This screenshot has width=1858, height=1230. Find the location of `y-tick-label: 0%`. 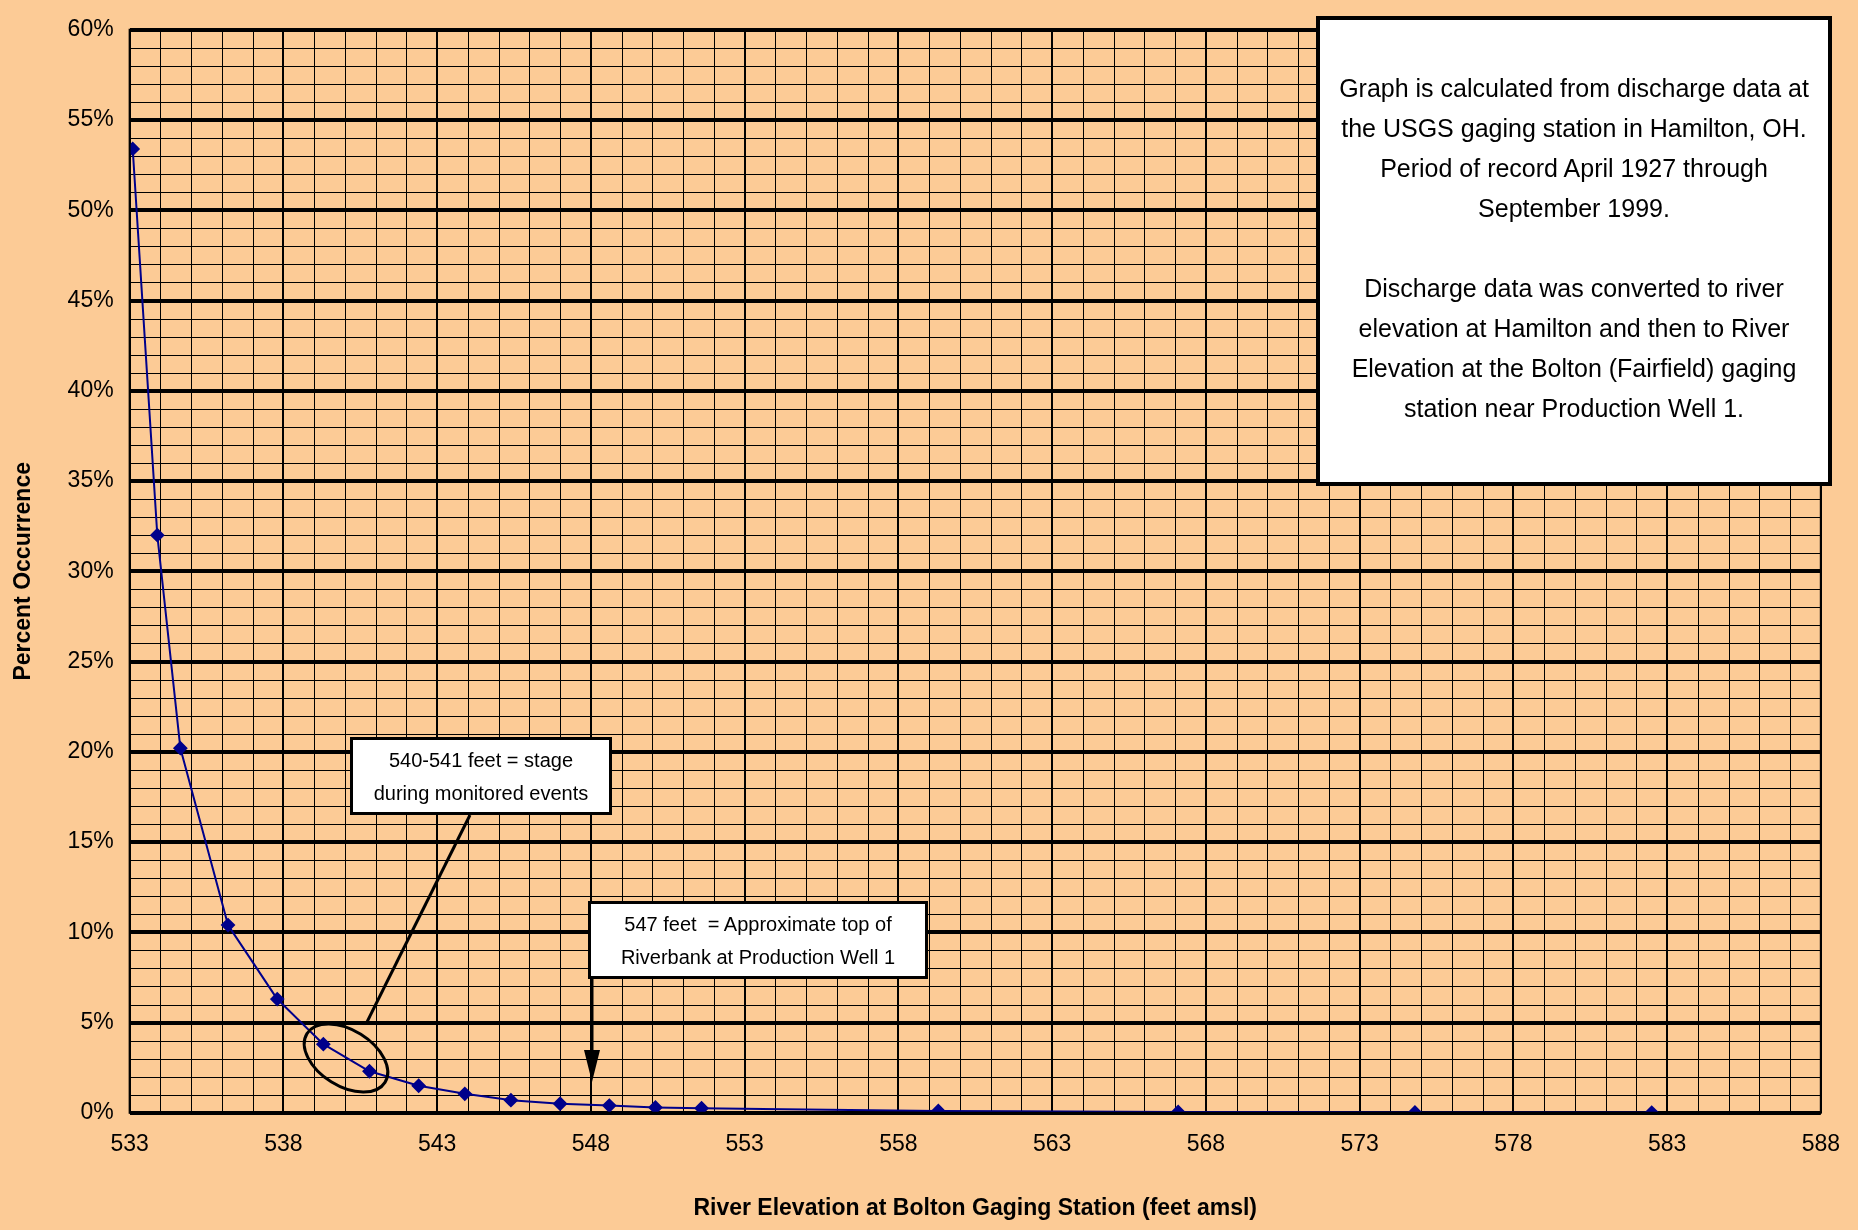

y-tick-label: 0% is located at coordinates (97, 1111).